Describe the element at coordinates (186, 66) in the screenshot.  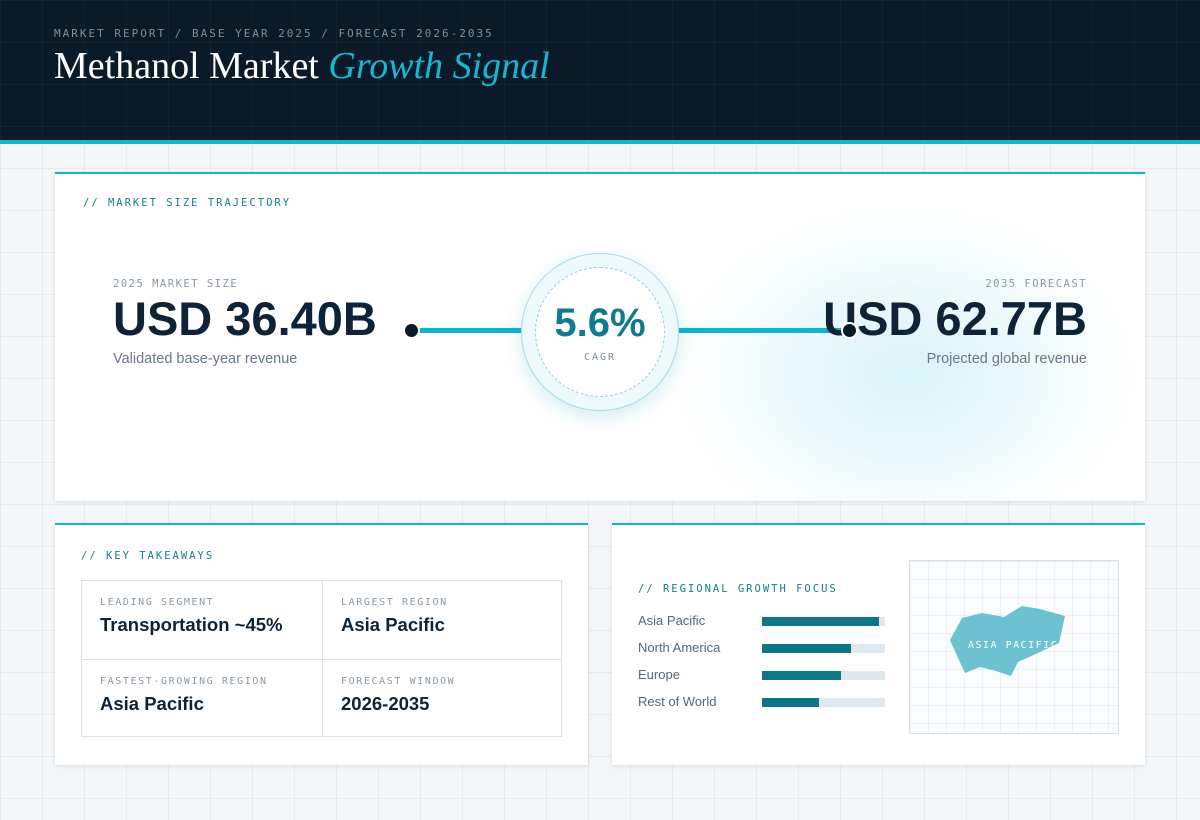
I see `title-main: Methanol Market` at that location.